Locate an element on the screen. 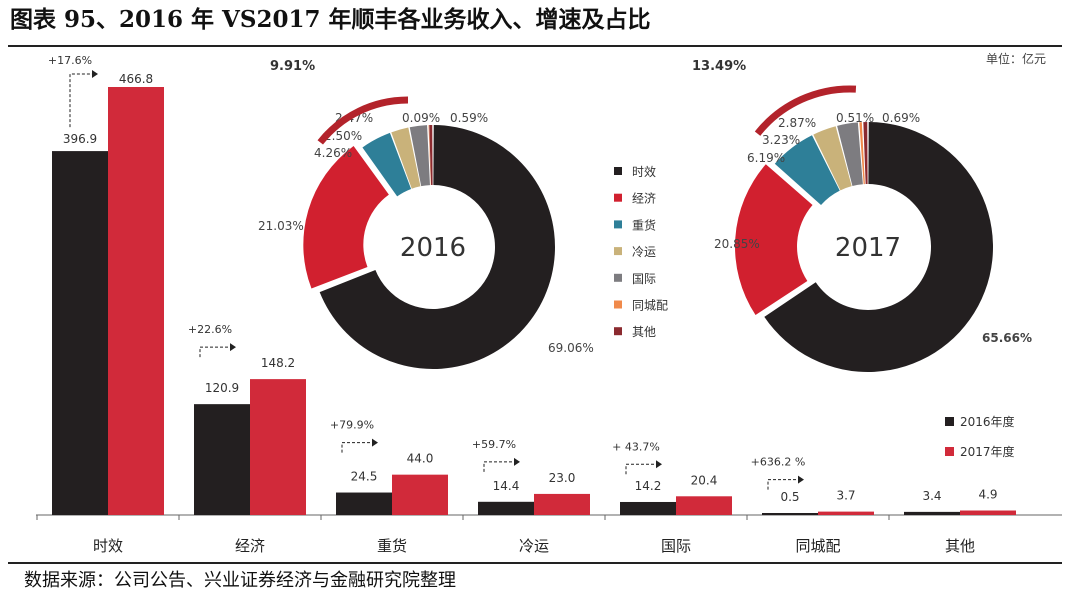 Image resolution: width=1080 pixels, height=595 pixels. segment-label: 0.69% is located at coordinates (901, 118).